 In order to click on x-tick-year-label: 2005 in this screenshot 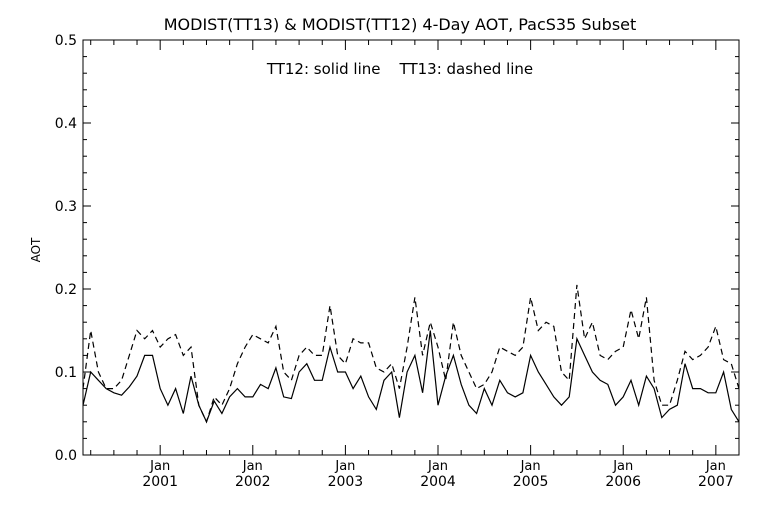, I will do `click(531, 482)`.